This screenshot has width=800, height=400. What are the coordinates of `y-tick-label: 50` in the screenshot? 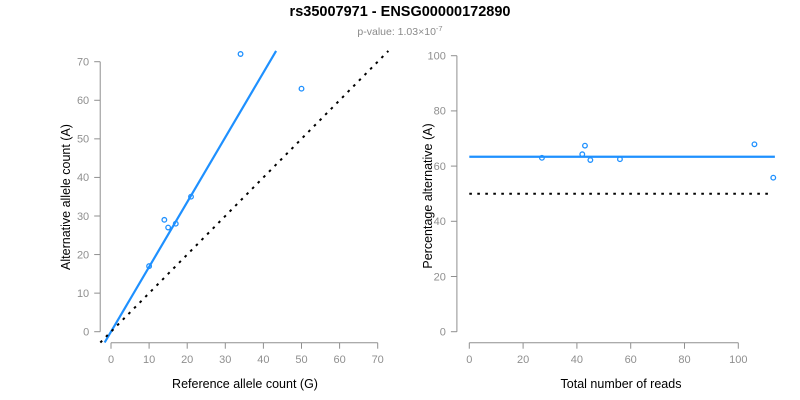 It's located at (83, 140).